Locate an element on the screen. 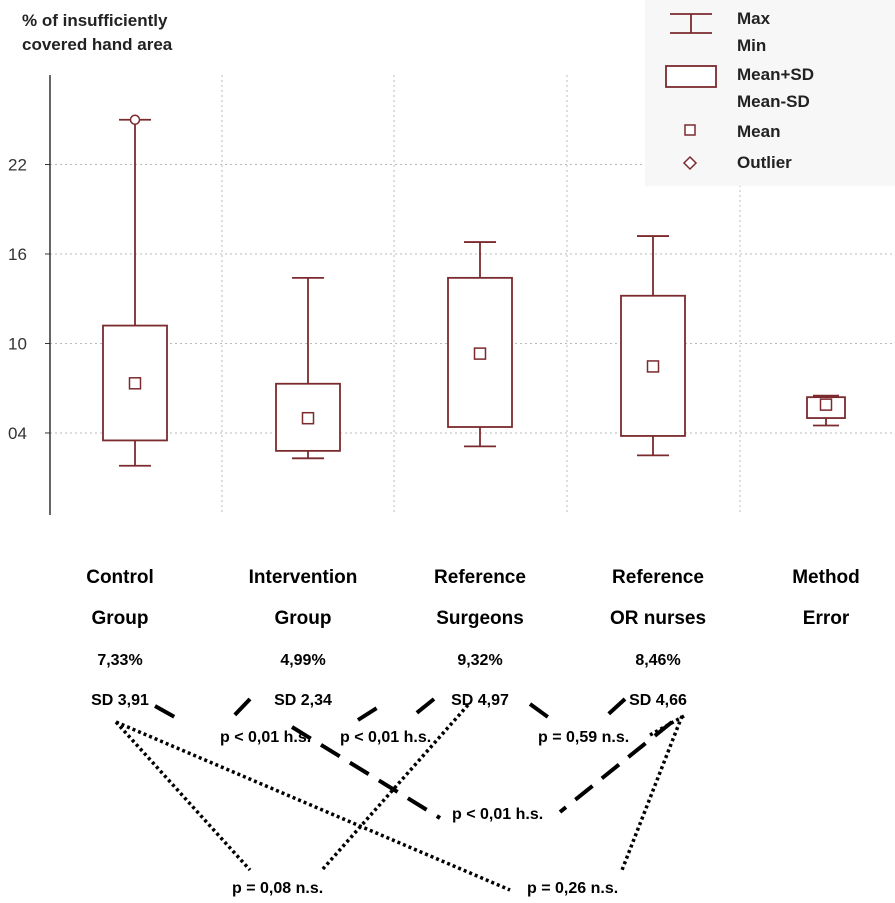  legend-outlier: Outlier is located at coordinates (764, 162).